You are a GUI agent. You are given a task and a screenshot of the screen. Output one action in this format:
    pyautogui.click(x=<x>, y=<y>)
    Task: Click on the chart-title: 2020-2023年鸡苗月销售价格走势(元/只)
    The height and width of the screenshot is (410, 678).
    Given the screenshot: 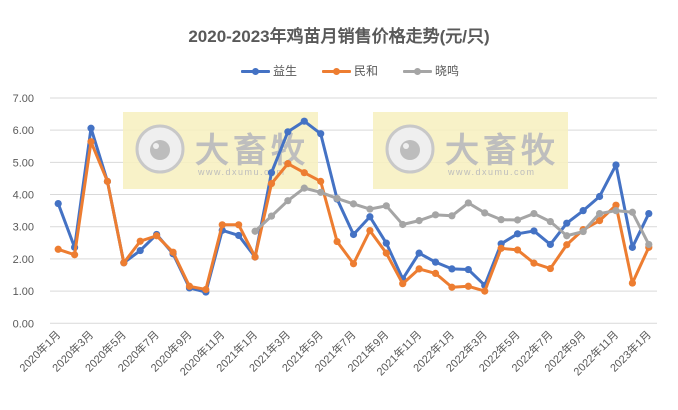 What is the action you would take?
    pyautogui.click(x=339, y=36)
    